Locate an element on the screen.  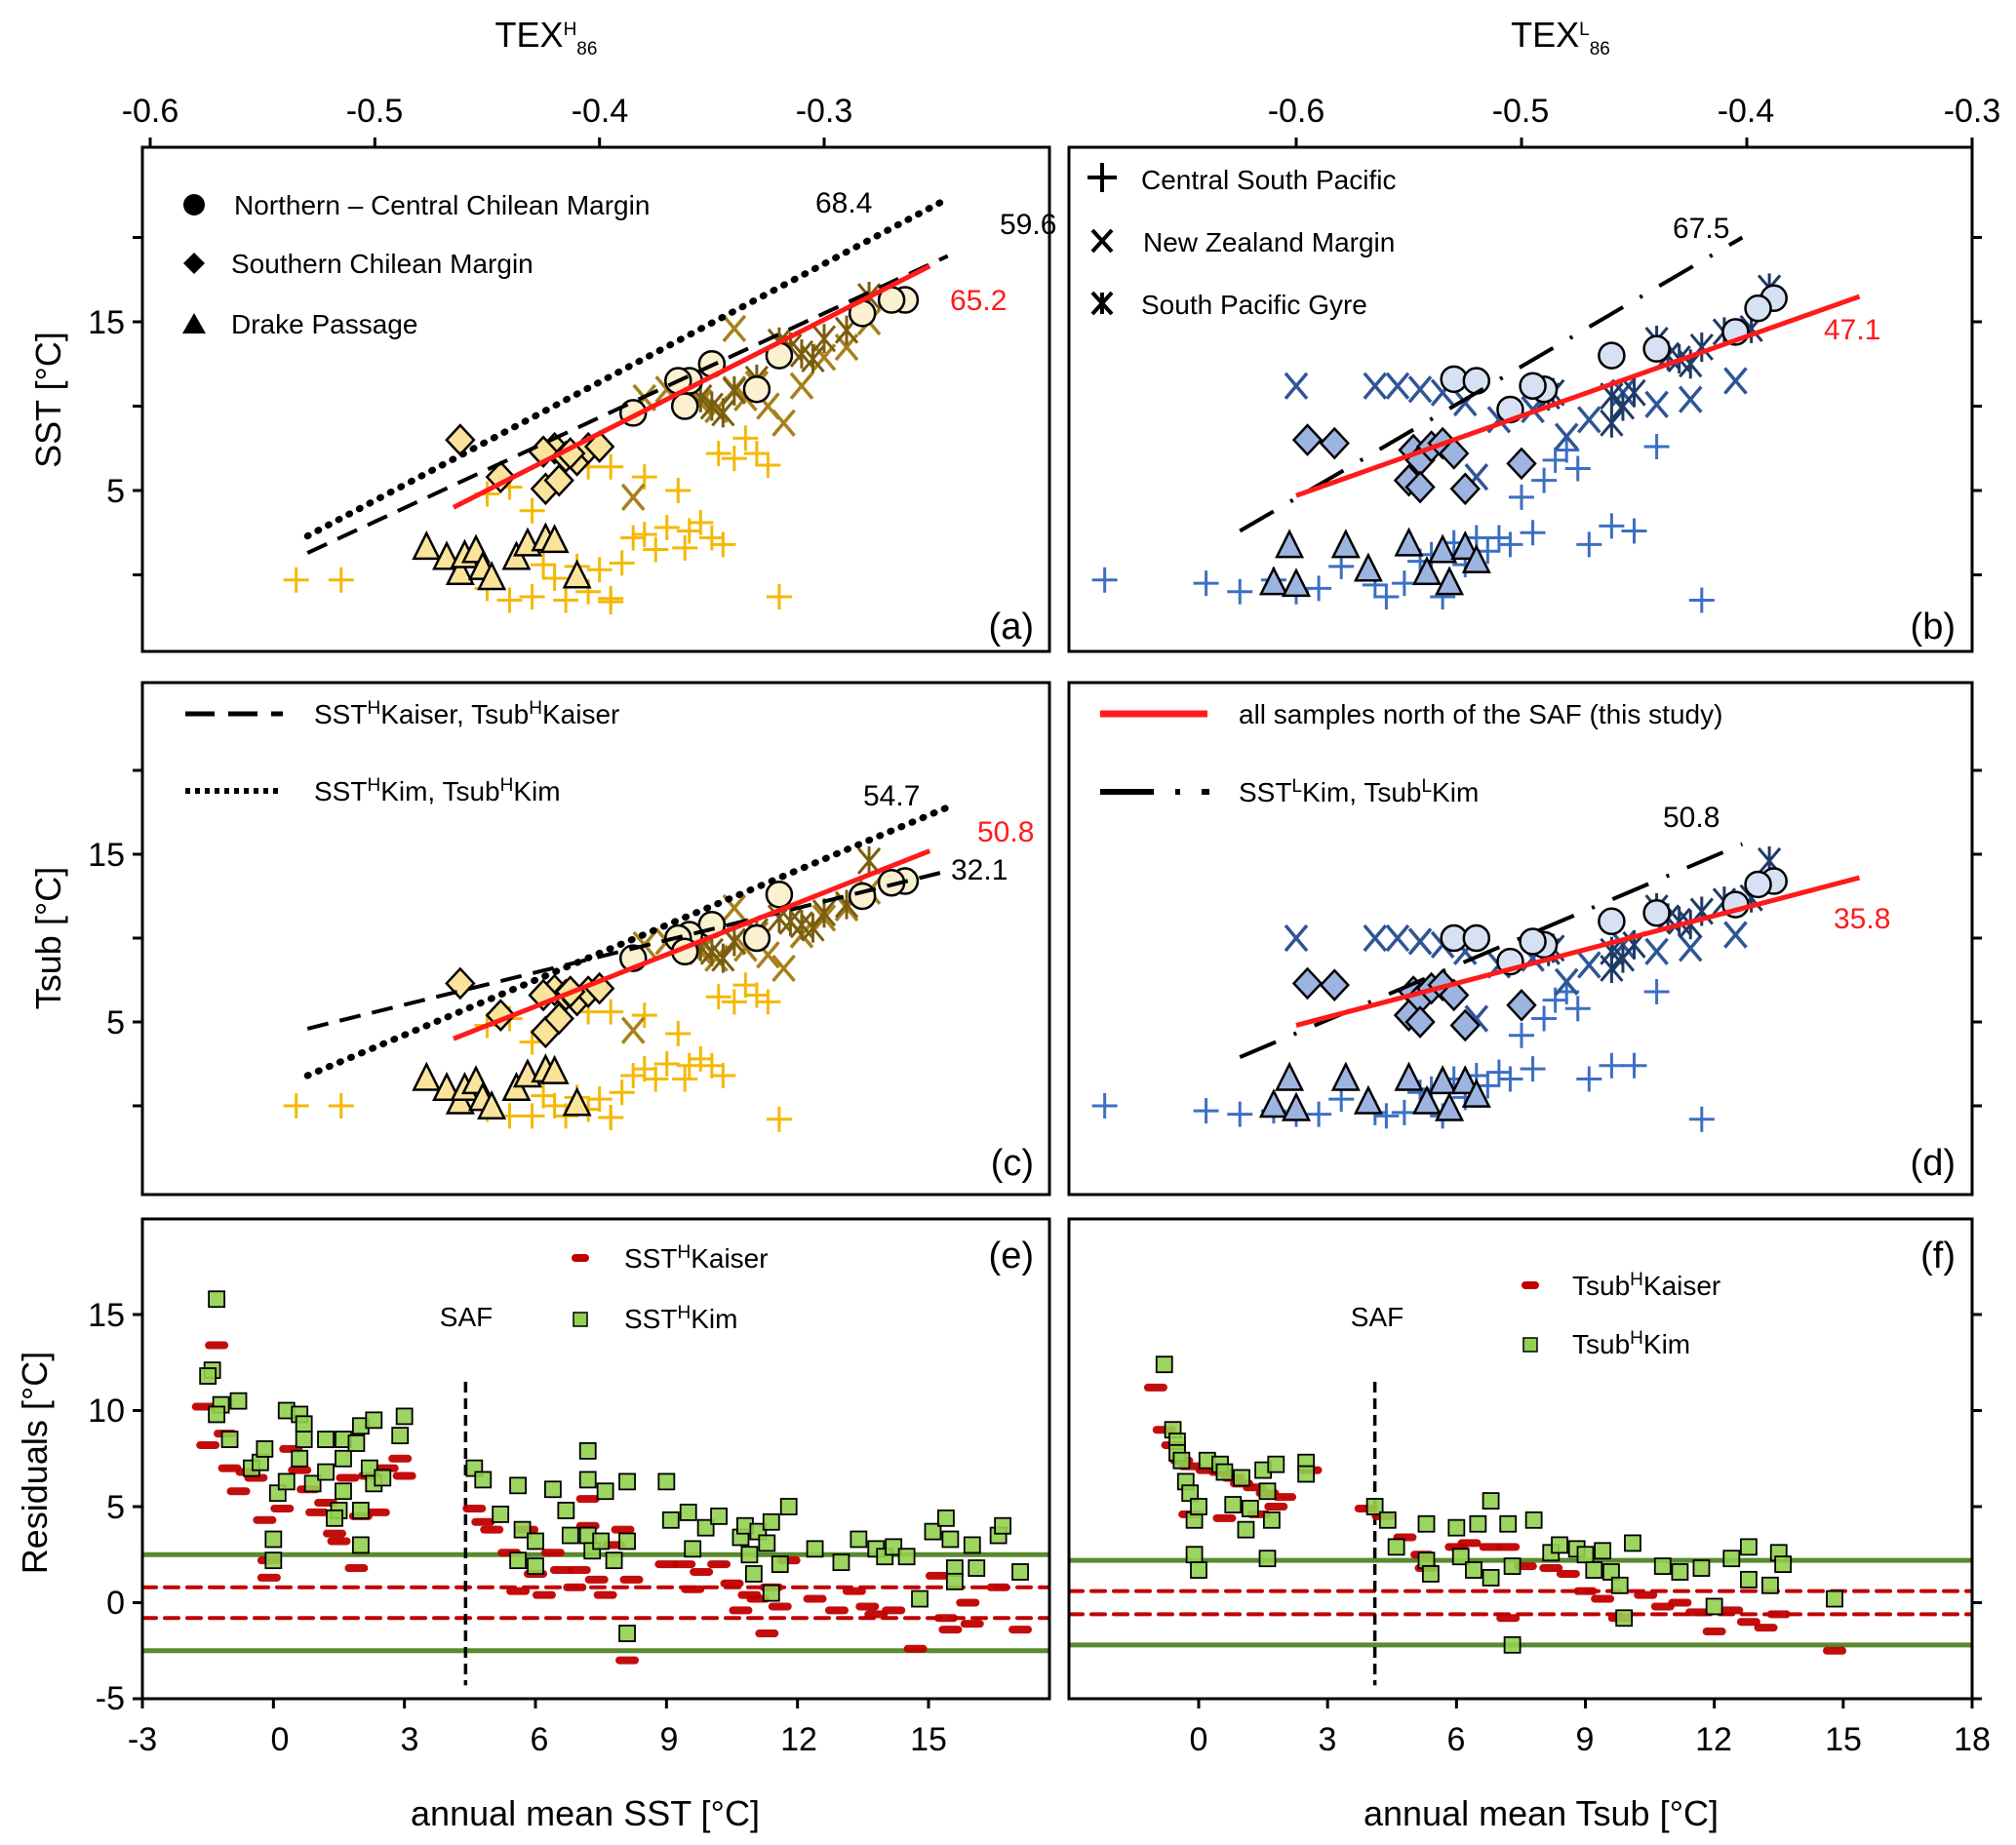
diamond-marker is located at coordinates (1522, 1005).